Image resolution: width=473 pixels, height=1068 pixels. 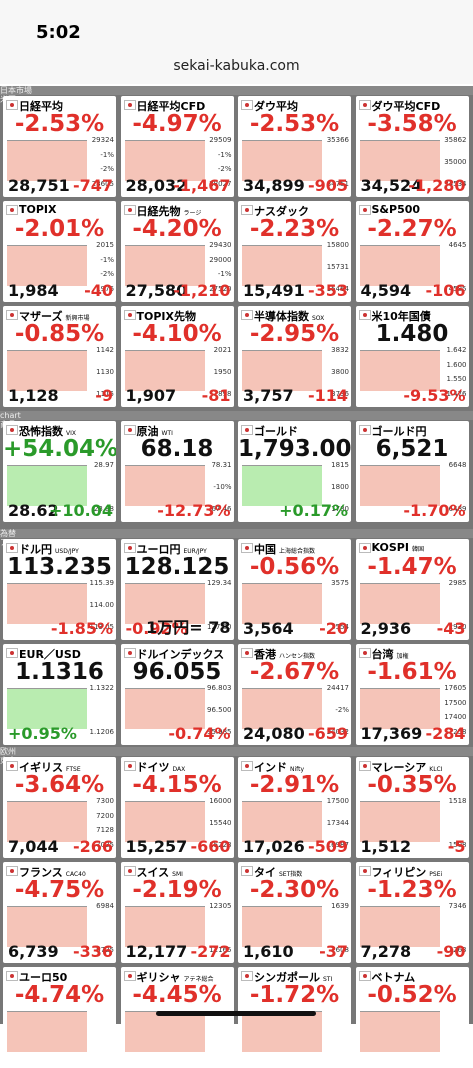 I want to click on bottom-right: -272, so click(x=210, y=951).